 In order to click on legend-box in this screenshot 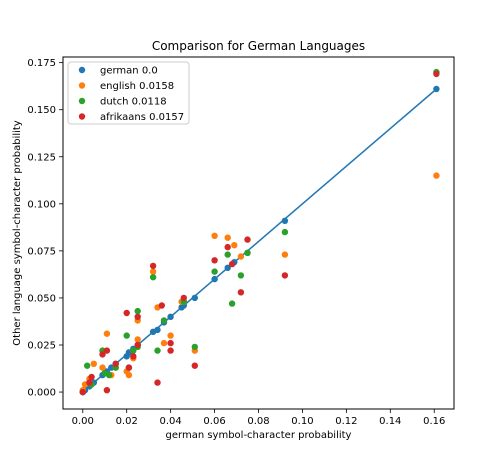, I will do `click(128, 93)`.